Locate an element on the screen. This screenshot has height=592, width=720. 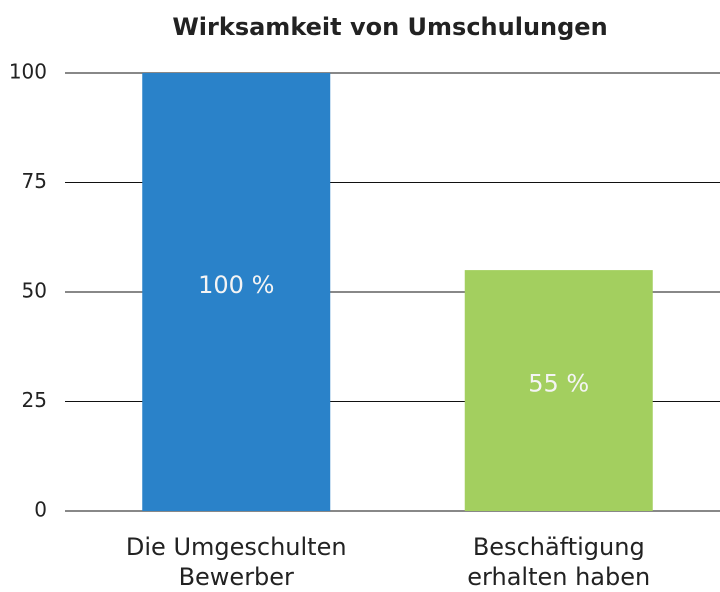
y-tick-label: 75 is located at coordinates (34, 181).